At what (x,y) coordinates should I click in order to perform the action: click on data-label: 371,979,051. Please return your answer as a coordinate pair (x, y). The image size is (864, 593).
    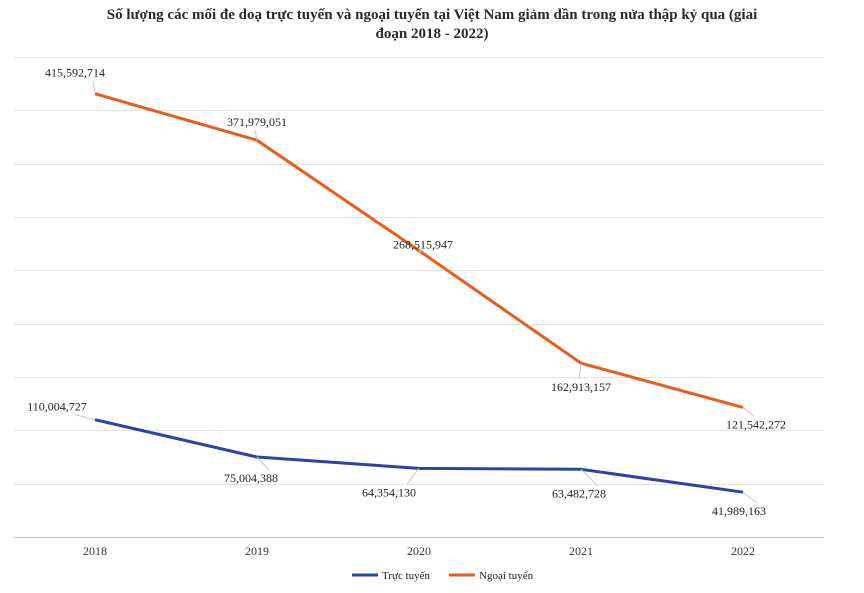
    Looking at the image, I should click on (257, 122).